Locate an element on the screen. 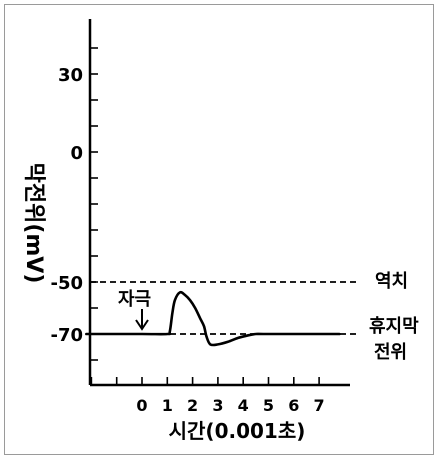 This screenshot has width=440, height=461. y-tick-labels: 30 0 -50 -70 is located at coordinates (66, 205).